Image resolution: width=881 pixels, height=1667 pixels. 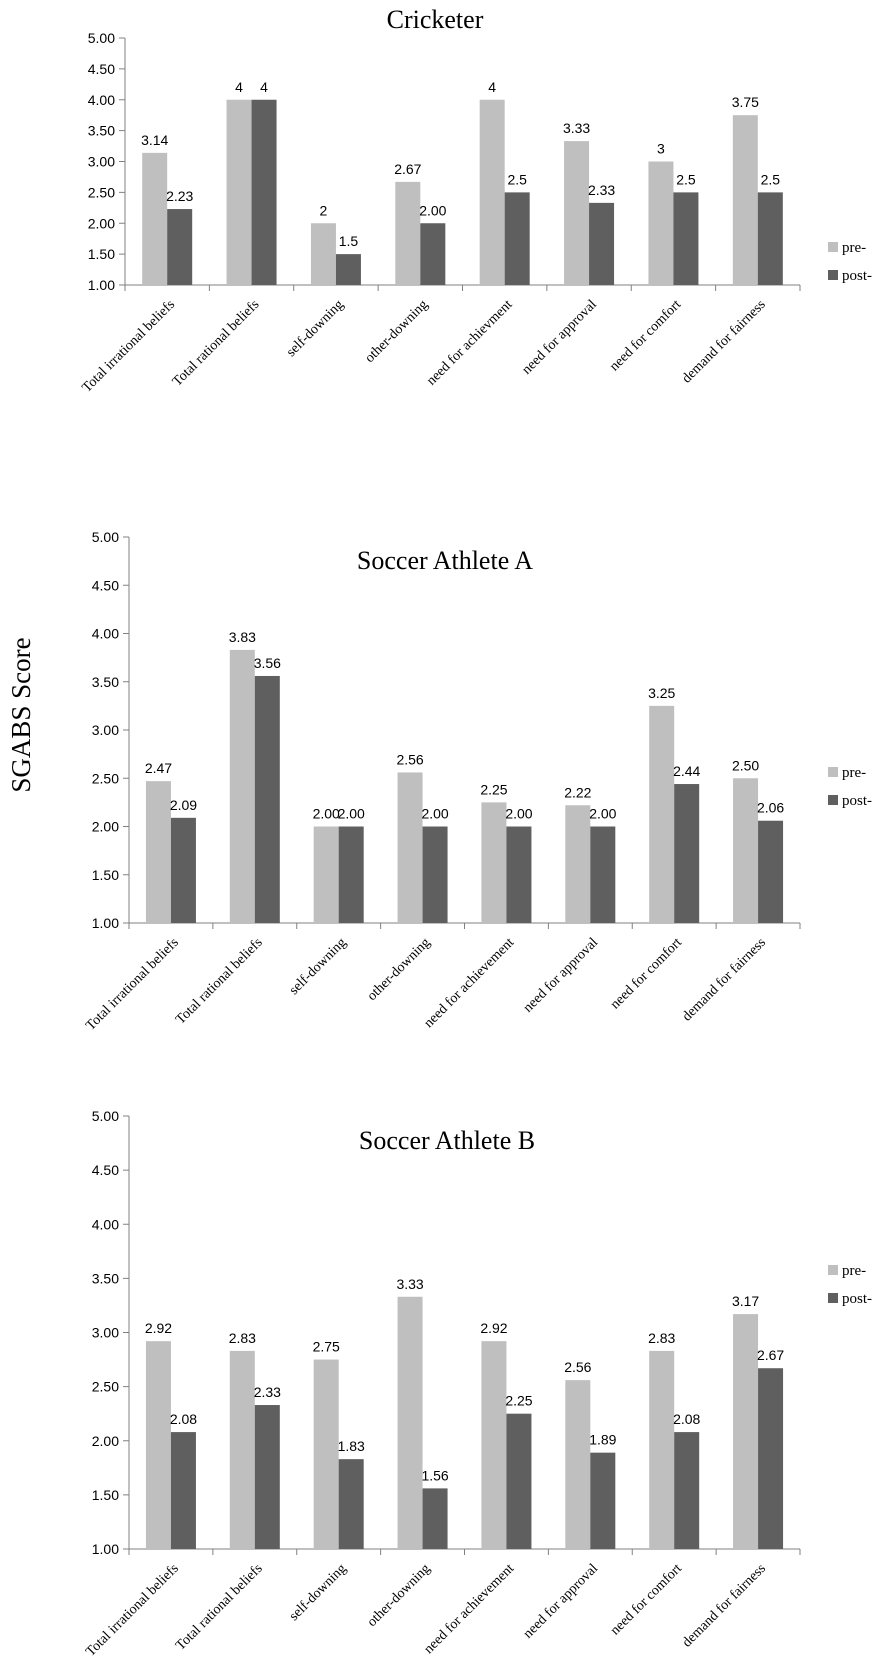 What do you see at coordinates (21, 714) in the screenshot?
I see `y-axis-label: SGABS Score` at bounding box center [21, 714].